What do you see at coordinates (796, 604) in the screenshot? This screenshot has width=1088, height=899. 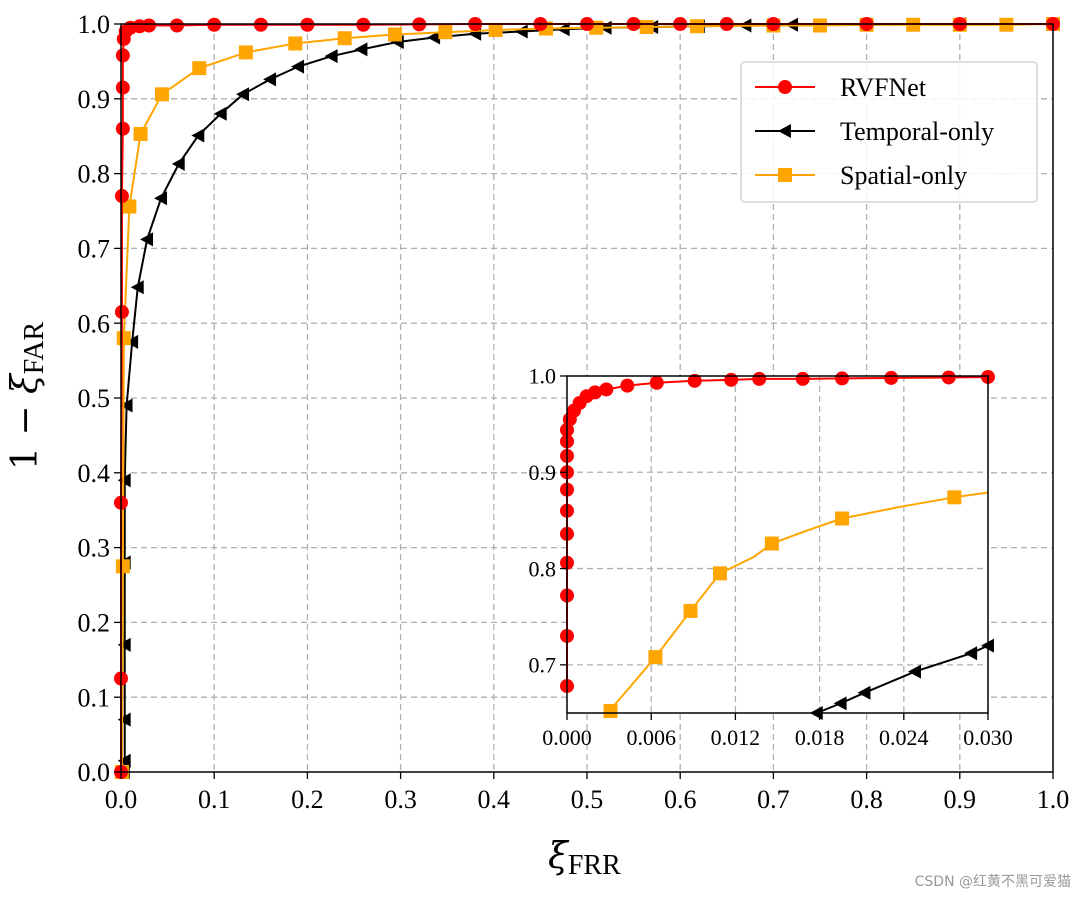 I see `series-spatial-only` at bounding box center [796, 604].